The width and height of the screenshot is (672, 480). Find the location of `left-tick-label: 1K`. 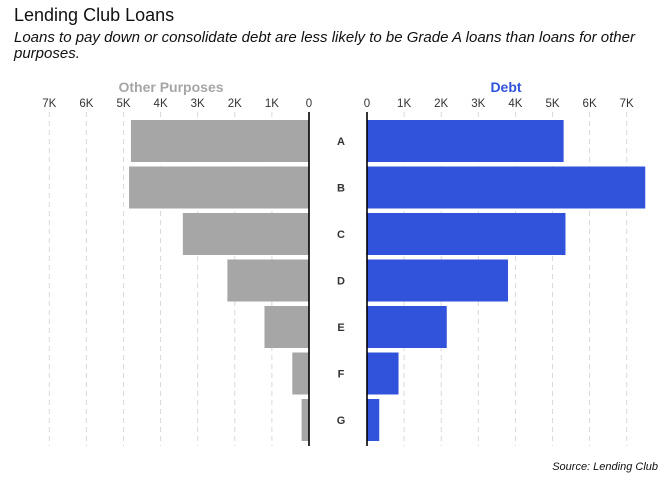

left-tick-label: 1K is located at coordinates (272, 104).